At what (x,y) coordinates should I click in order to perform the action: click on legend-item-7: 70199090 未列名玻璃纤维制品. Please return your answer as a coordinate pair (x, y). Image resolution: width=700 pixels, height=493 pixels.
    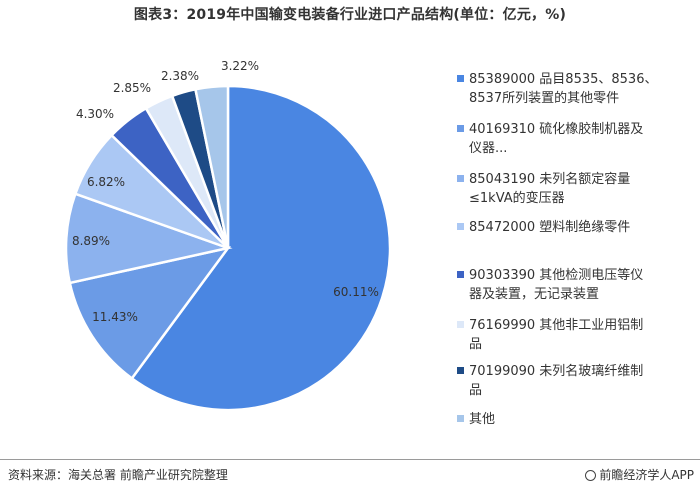
    Looking at the image, I should click on (574, 381).